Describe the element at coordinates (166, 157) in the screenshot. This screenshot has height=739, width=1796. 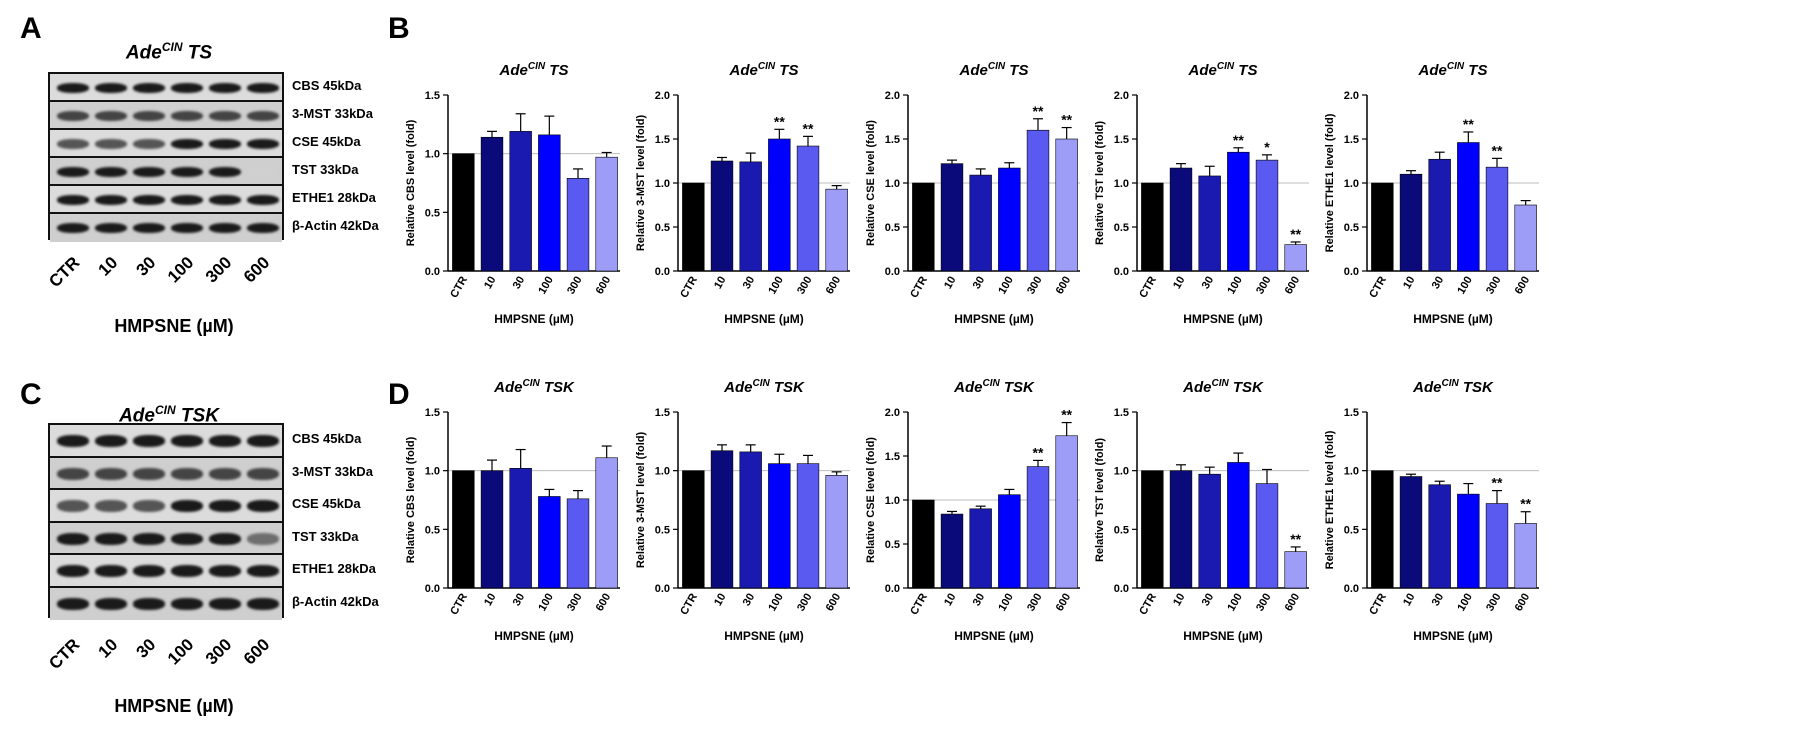
I see `blot-box-a` at that location.